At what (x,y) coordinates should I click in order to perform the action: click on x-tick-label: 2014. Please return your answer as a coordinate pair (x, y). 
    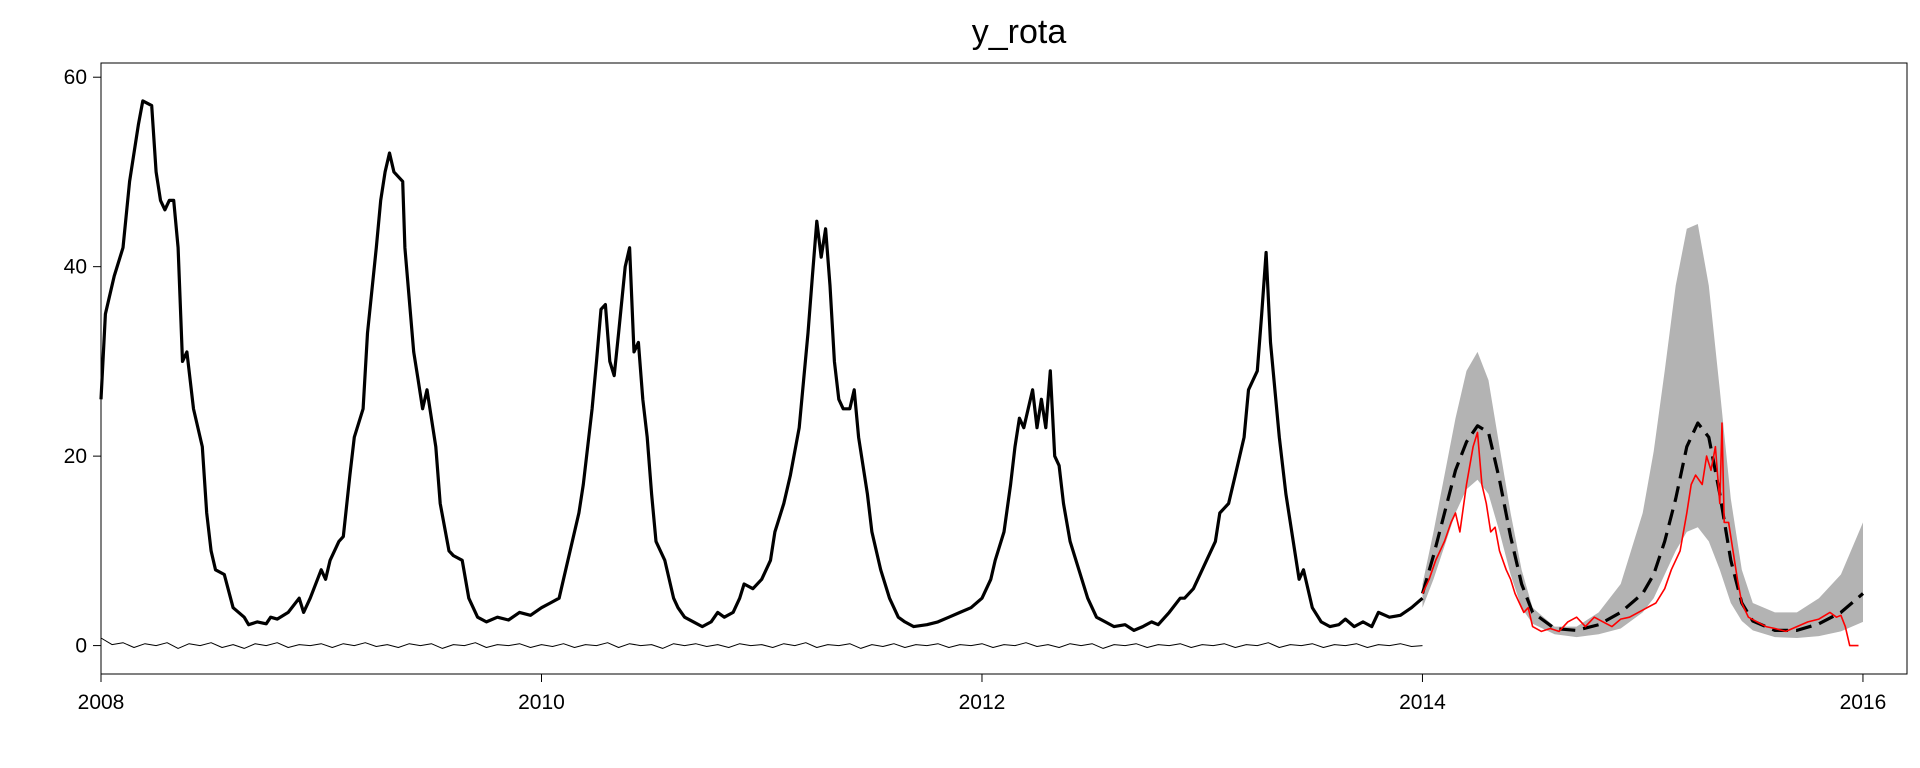
    Looking at the image, I should click on (1422, 702).